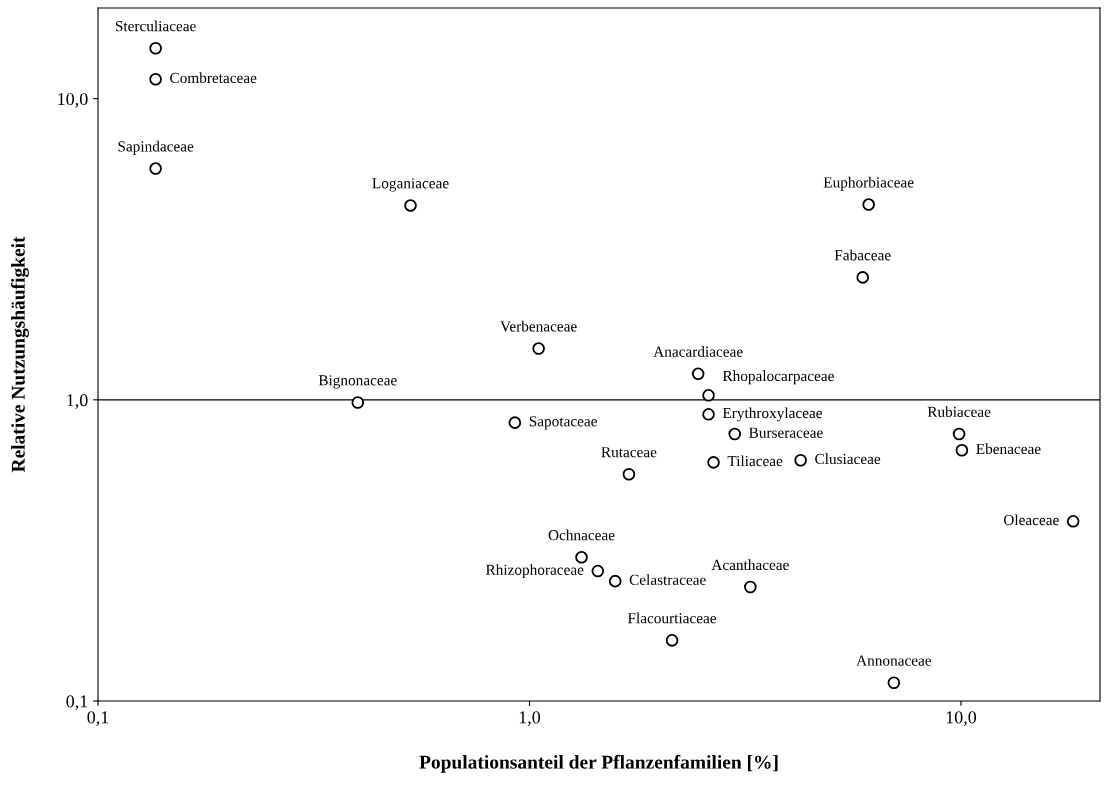 The width and height of the screenshot is (1113, 785). I want to click on data-label: Ochnaceae, so click(581, 535).